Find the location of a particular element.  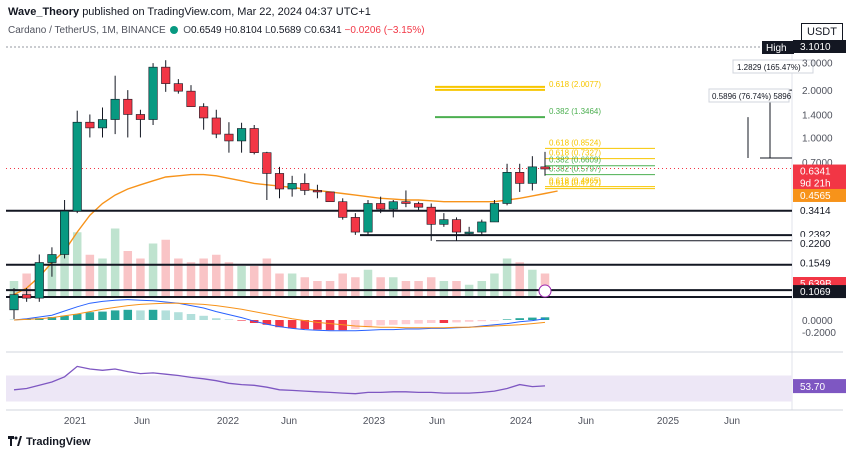

high-value: 0.8104 is located at coordinates (247, 30).